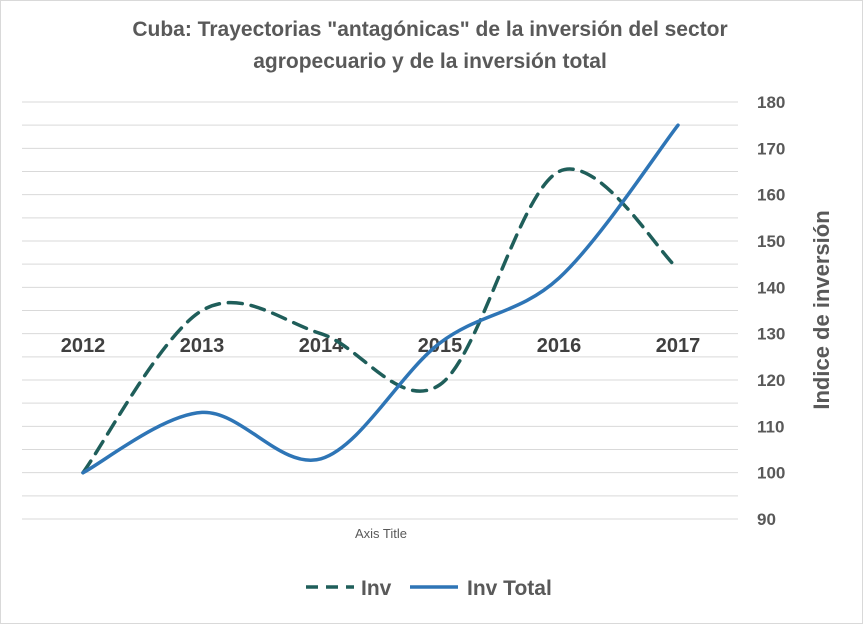 This screenshot has height=624, width=863. Describe the element at coordinates (771, 148) in the screenshot. I see `y-tick-label: 170` at that location.